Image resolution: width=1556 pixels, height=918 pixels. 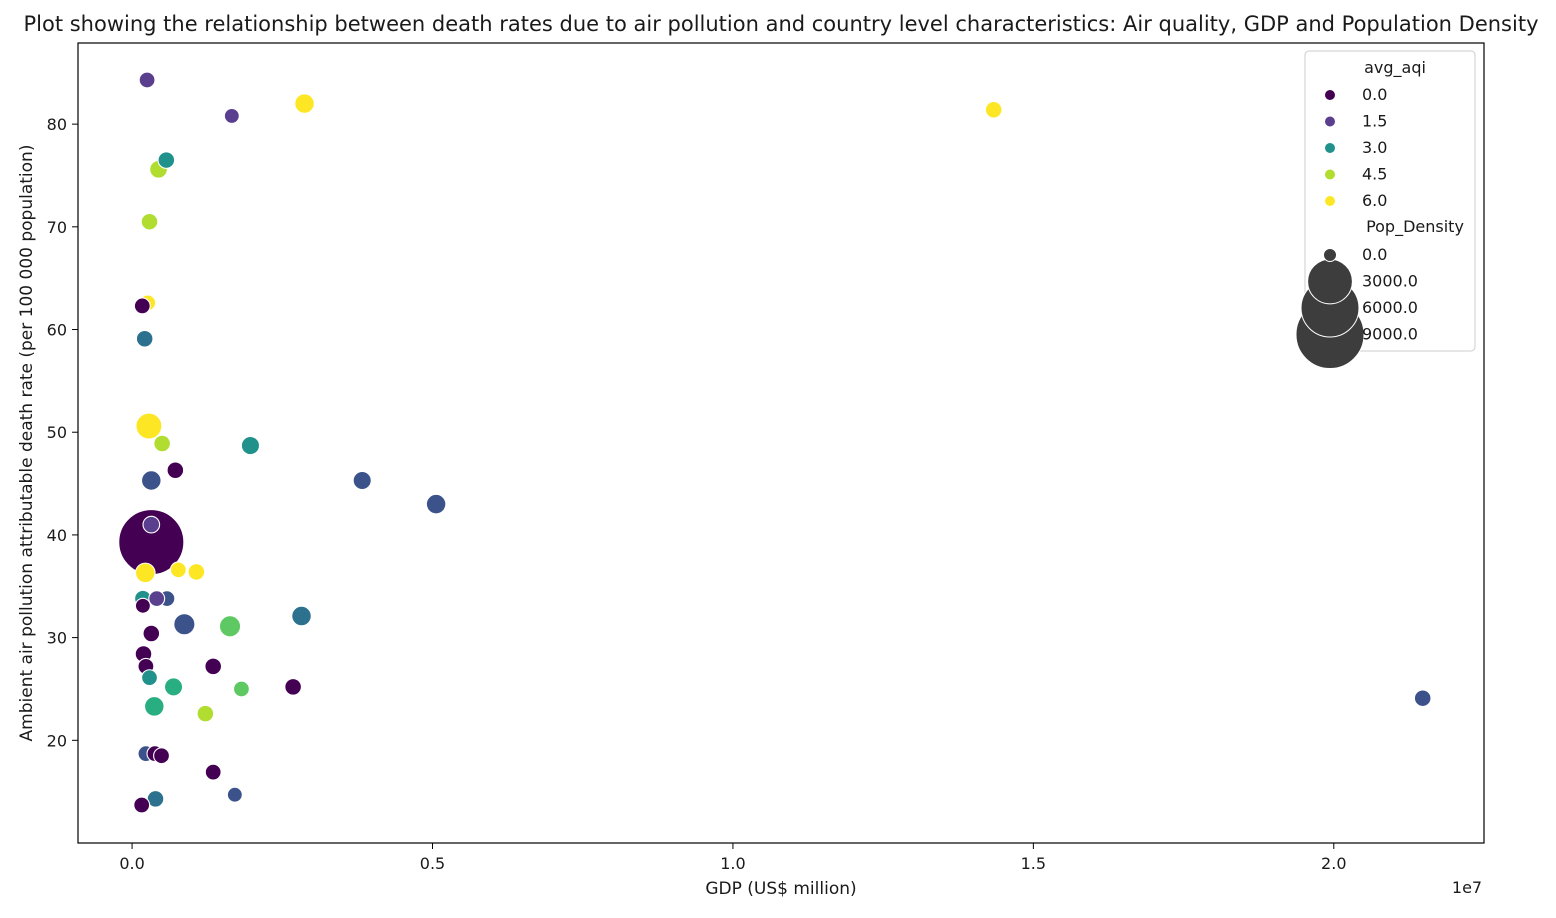 What do you see at coordinates (1395, 68) in the screenshot?
I see `legend-hue-title: avg_aqi` at bounding box center [1395, 68].